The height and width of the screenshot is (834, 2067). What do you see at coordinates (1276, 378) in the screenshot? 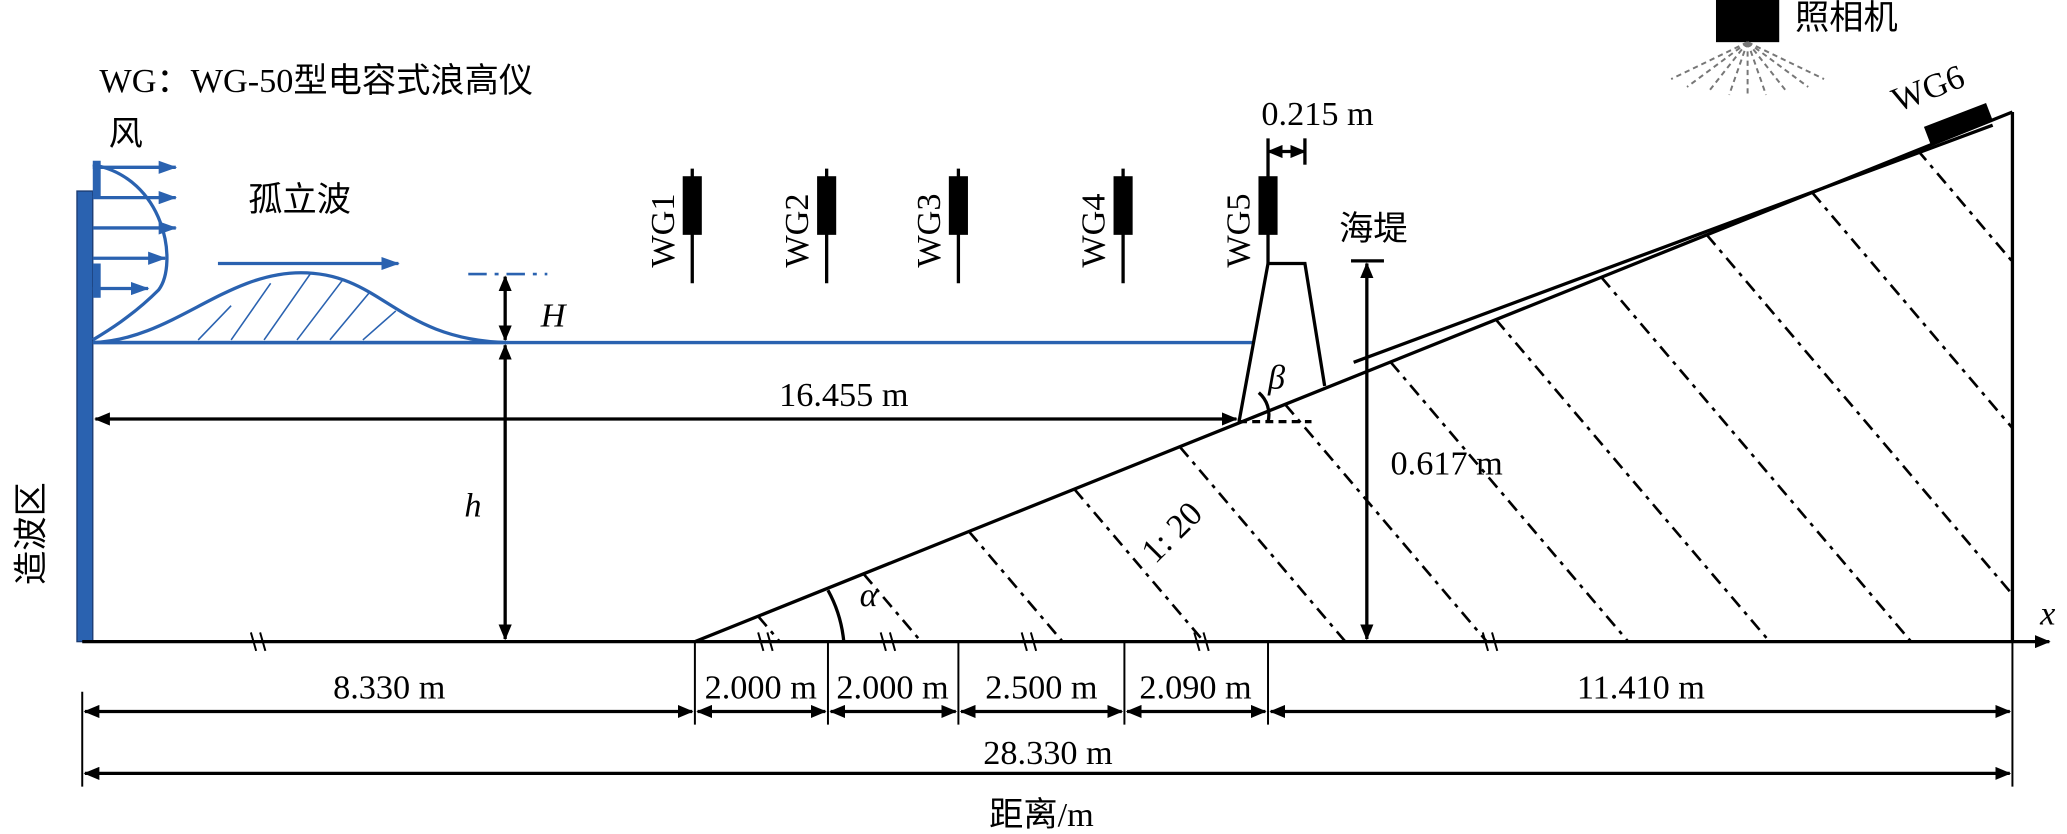
I see `beta-label: β` at bounding box center [1276, 378].